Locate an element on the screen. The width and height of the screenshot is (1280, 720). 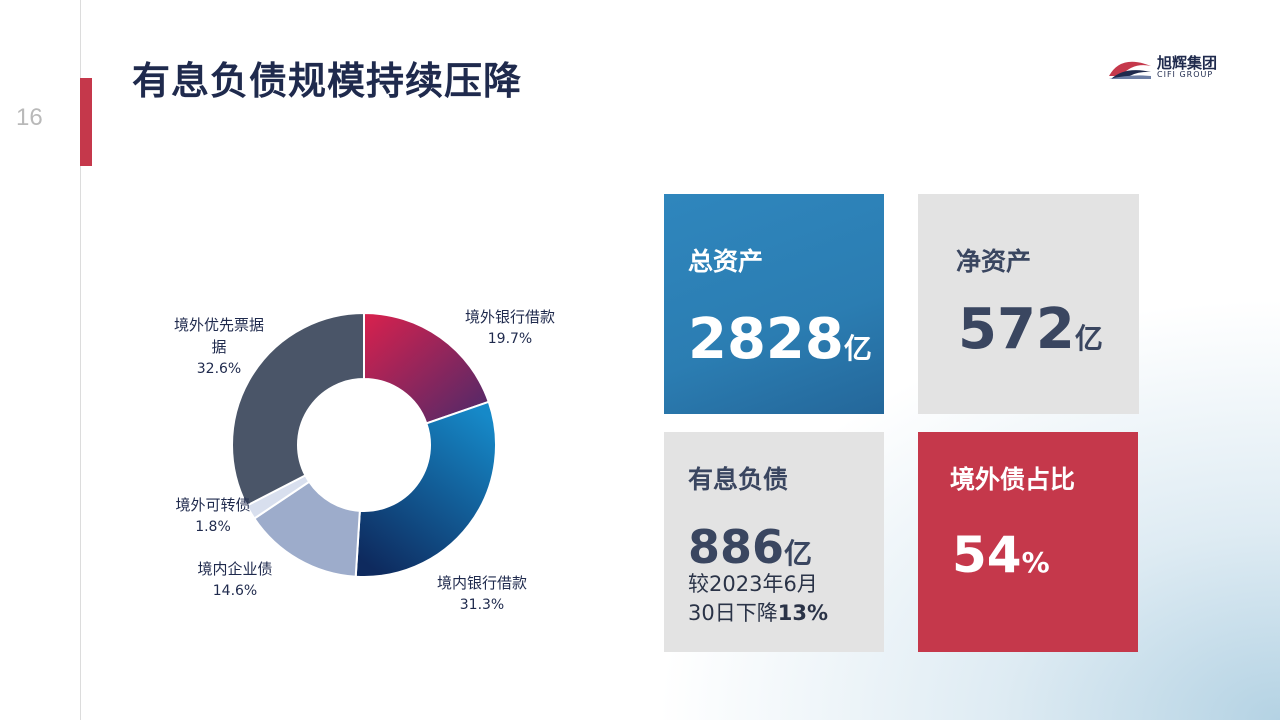
card-value: 886亿 is located at coordinates (750, 547).